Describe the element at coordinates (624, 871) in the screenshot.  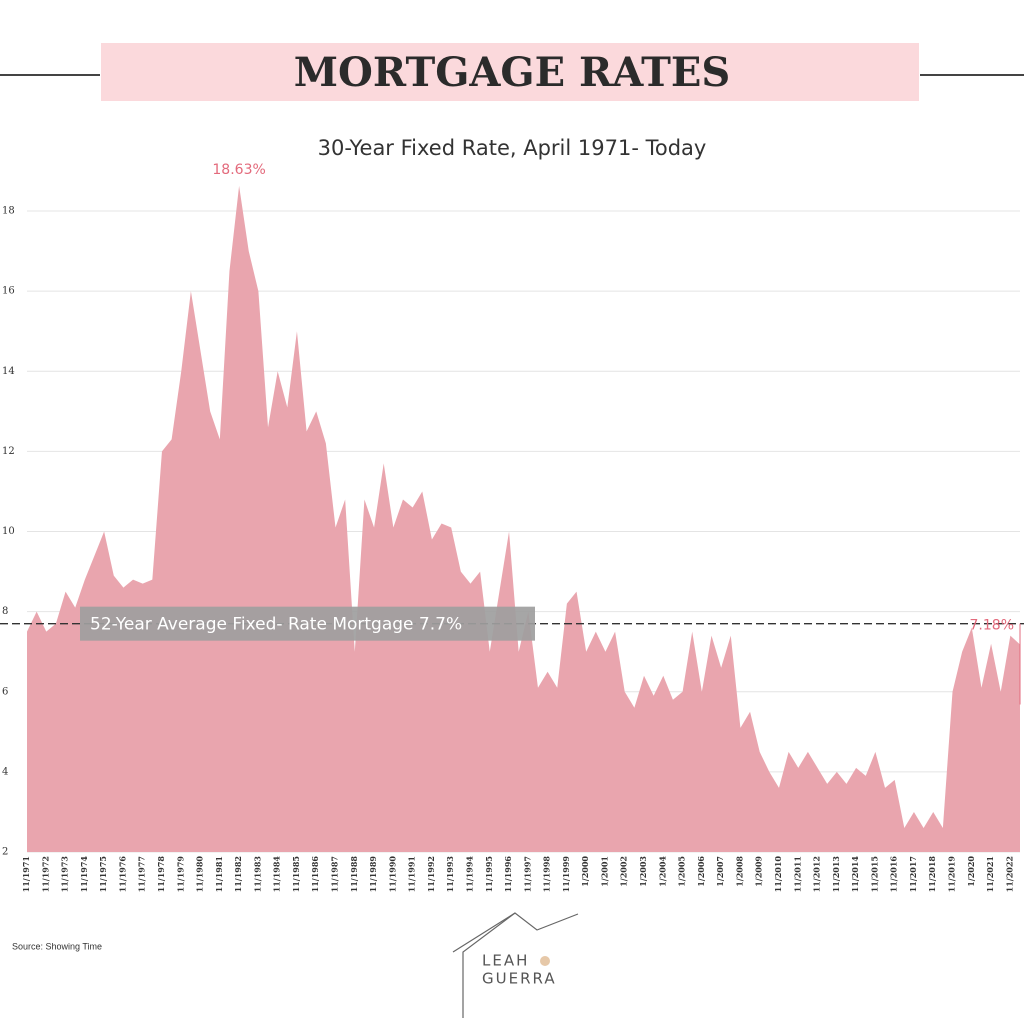
I see `x-tick-label: 1/2002` at that location.